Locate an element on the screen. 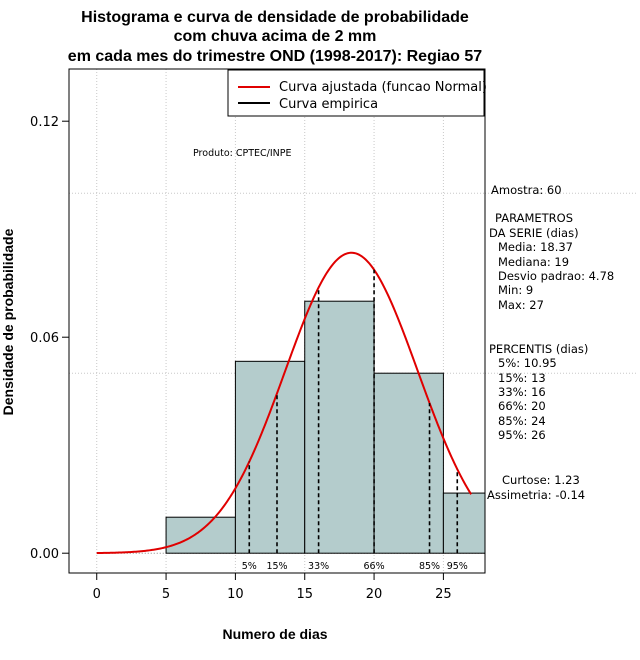 The height and width of the screenshot is (660, 640). y-tick-label-1: 0.06 is located at coordinates (44, 338).